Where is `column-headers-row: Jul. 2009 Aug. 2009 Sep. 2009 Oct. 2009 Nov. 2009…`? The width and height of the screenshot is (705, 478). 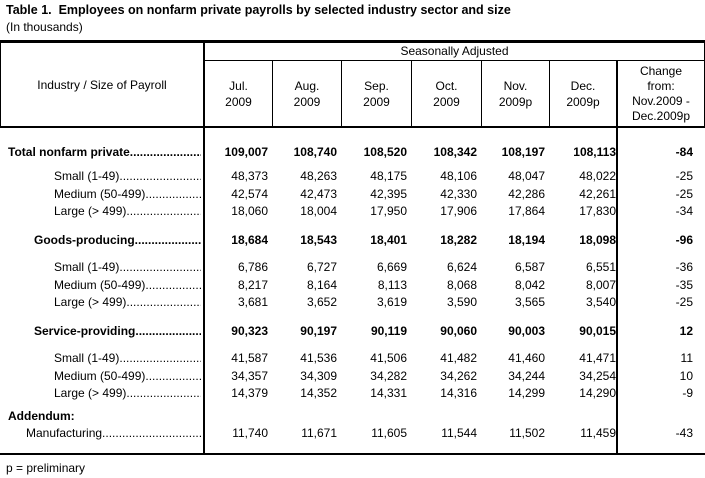 column-headers-row: Jul. 2009 Aug. 2009 Sep. 2009 Oct. 2009 Nov. 2009… is located at coordinates (454, 93).